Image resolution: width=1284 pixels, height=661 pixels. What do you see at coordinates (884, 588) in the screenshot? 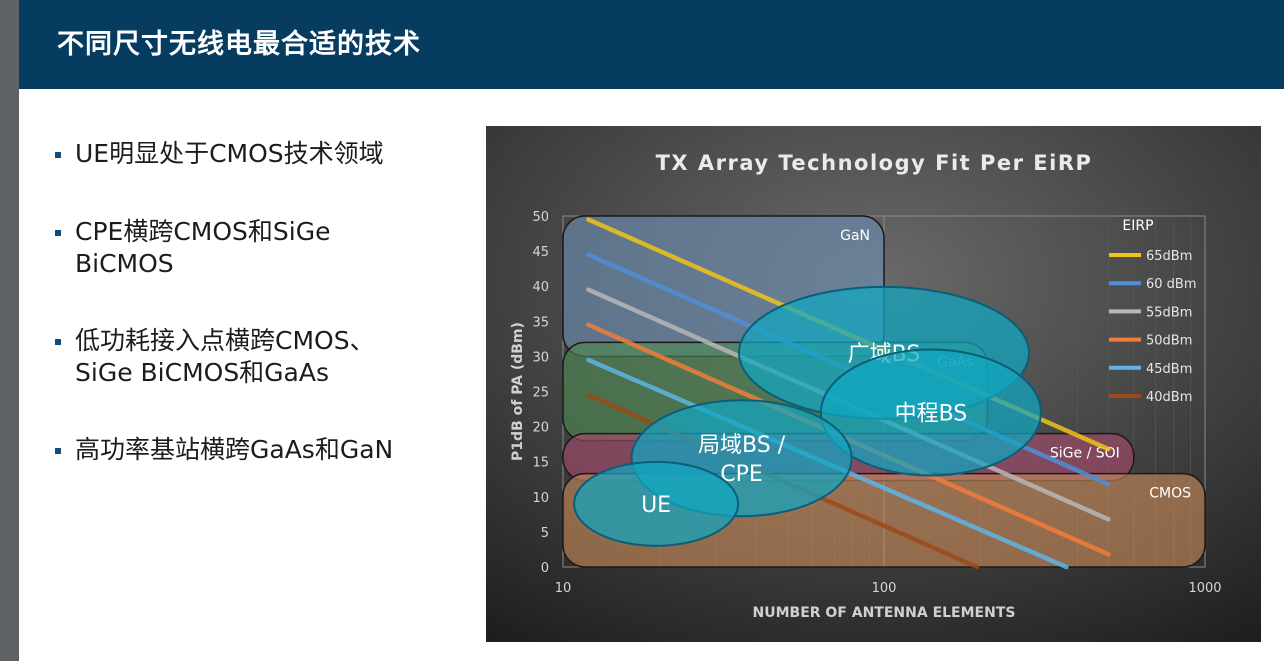
I see `x-tick-label: 100` at bounding box center [884, 588].